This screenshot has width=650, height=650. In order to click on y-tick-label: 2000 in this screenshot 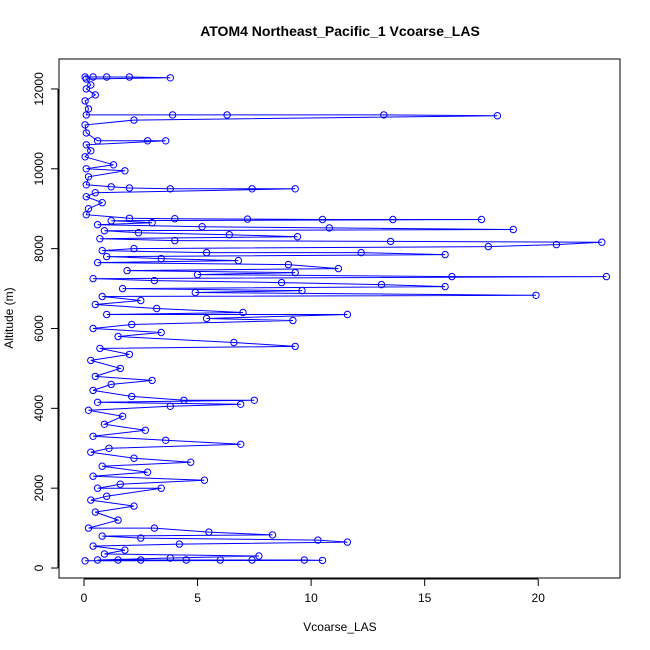, I will do `click(39, 488)`.